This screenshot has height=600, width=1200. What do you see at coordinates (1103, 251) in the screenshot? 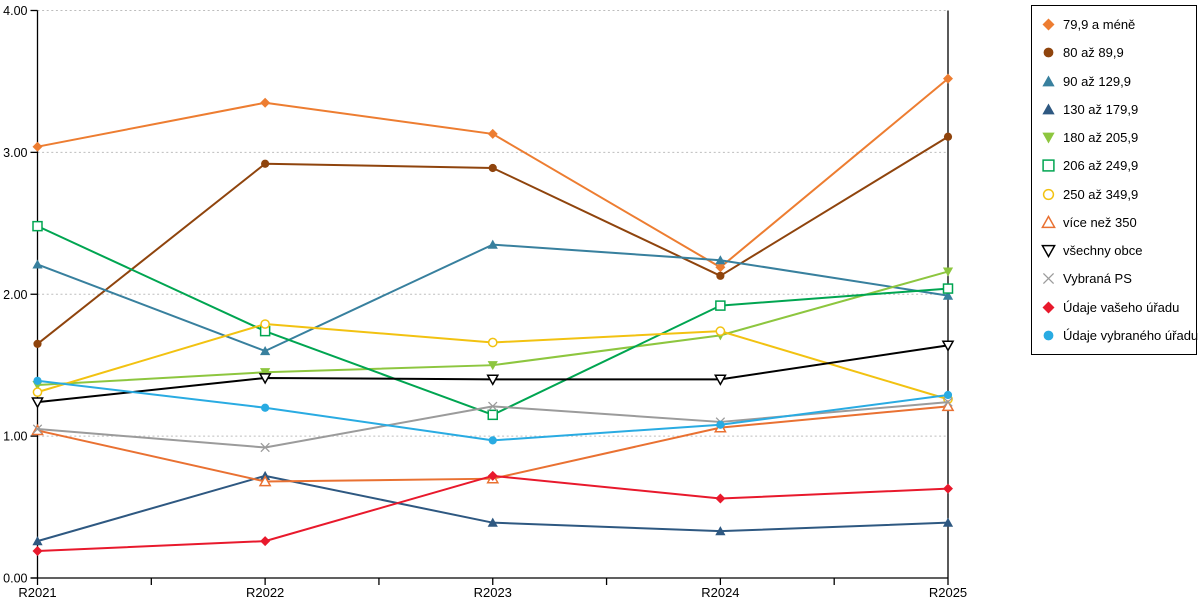
I see `legend-label: všechny obce` at bounding box center [1103, 251].